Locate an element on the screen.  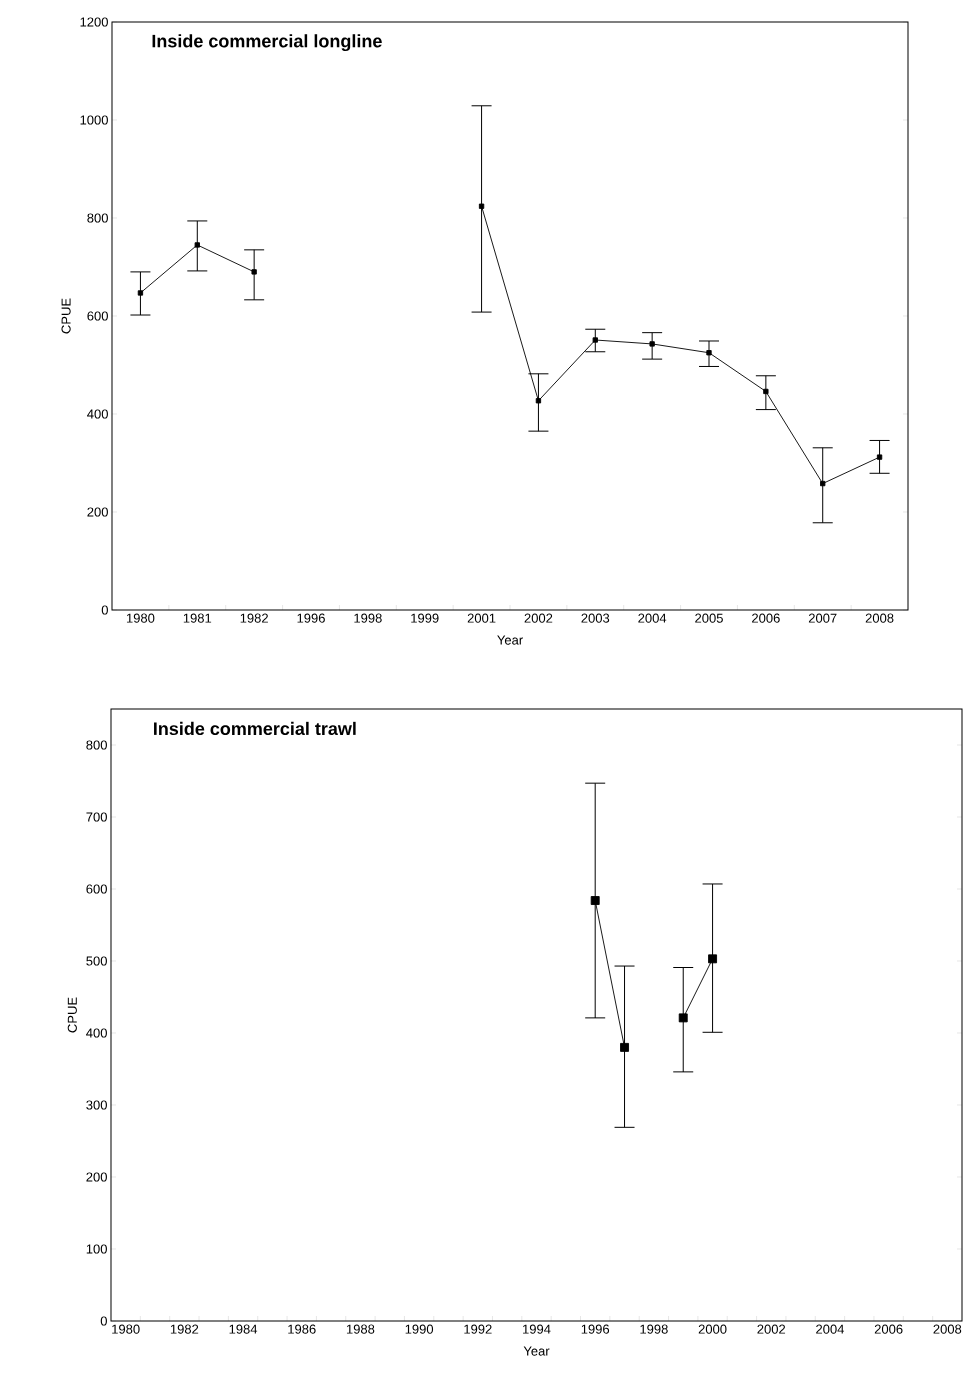
y-tick-label: 500 is located at coordinates (96, 961).